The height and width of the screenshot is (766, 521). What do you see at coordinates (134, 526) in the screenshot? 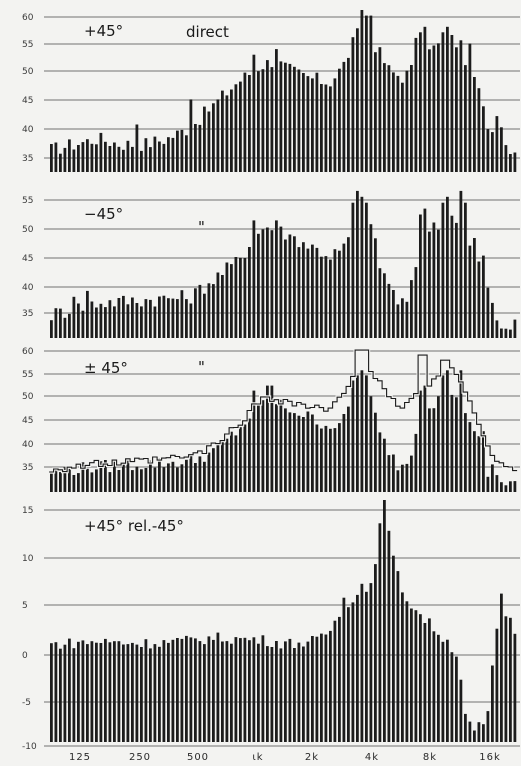
I see `panel-label: +45° rel.-45°` at bounding box center [134, 526].